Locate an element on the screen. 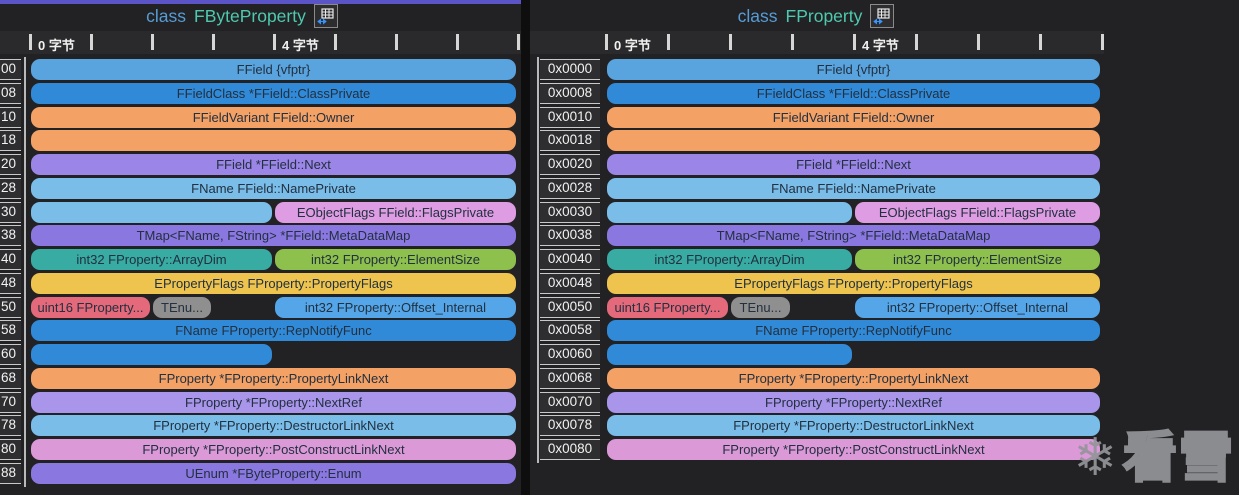  class-keyword: class is located at coordinates (166, 15).